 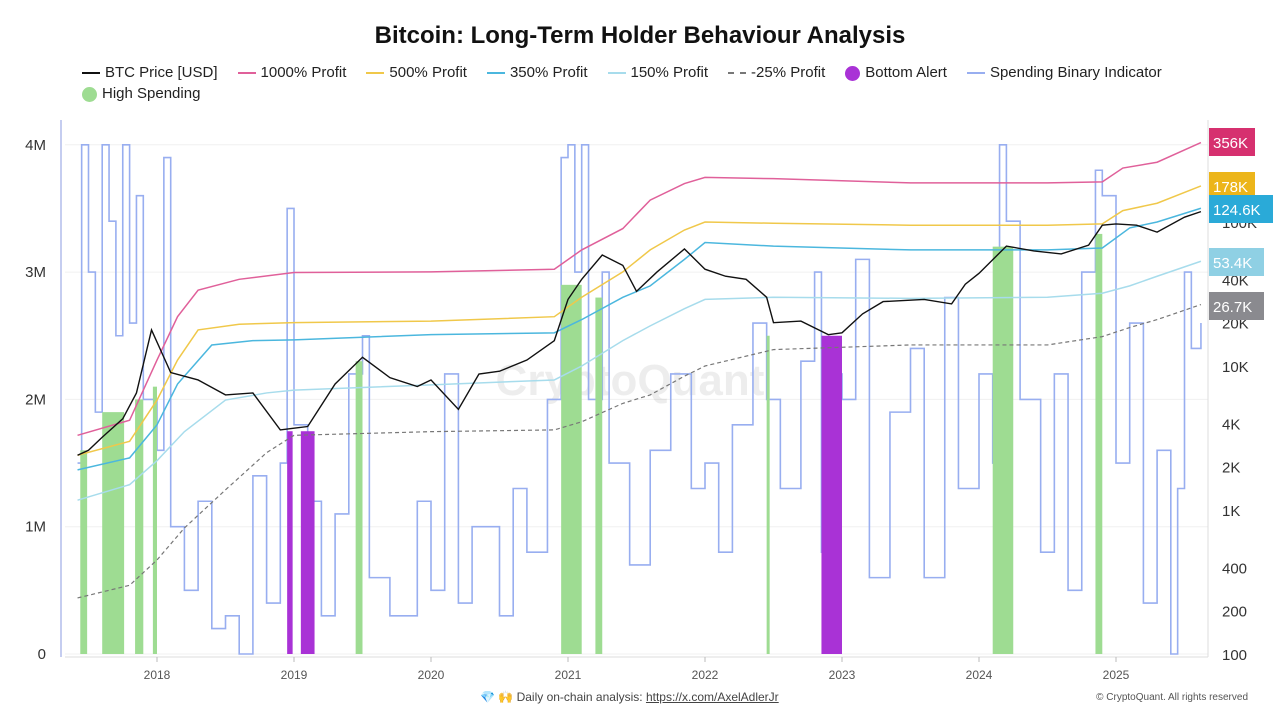 What do you see at coordinates (568, 675) in the screenshot?
I see `x-tick-label: 2021` at bounding box center [568, 675].